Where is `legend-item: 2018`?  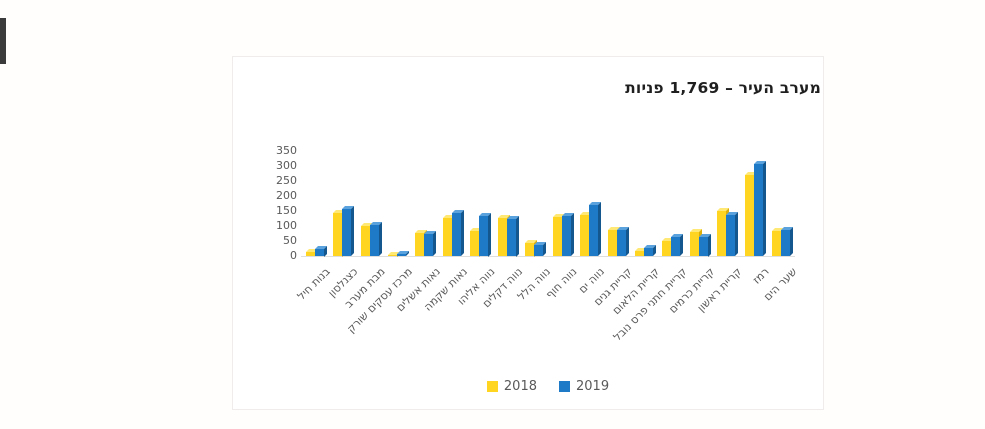
legend-item: 2018 is located at coordinates (511, 386).